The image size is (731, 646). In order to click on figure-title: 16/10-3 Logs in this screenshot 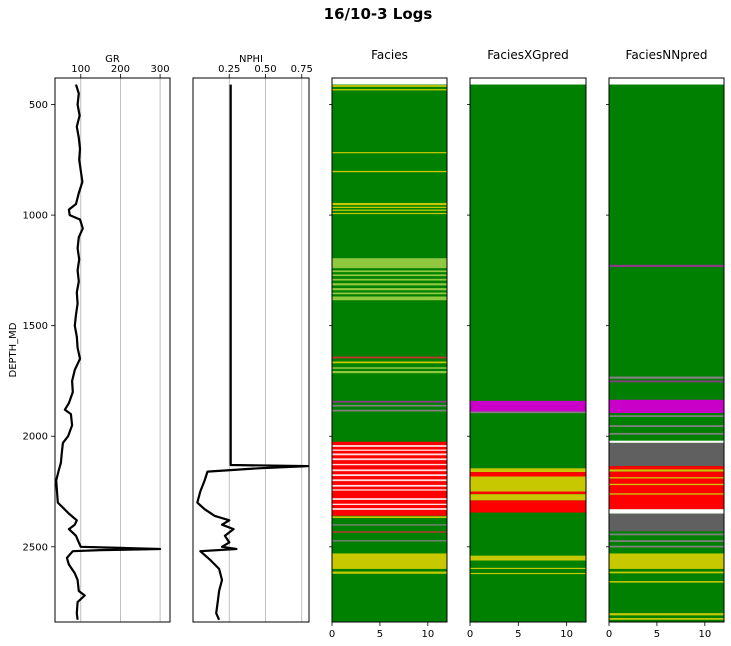, I will do `click(378, 14)`.